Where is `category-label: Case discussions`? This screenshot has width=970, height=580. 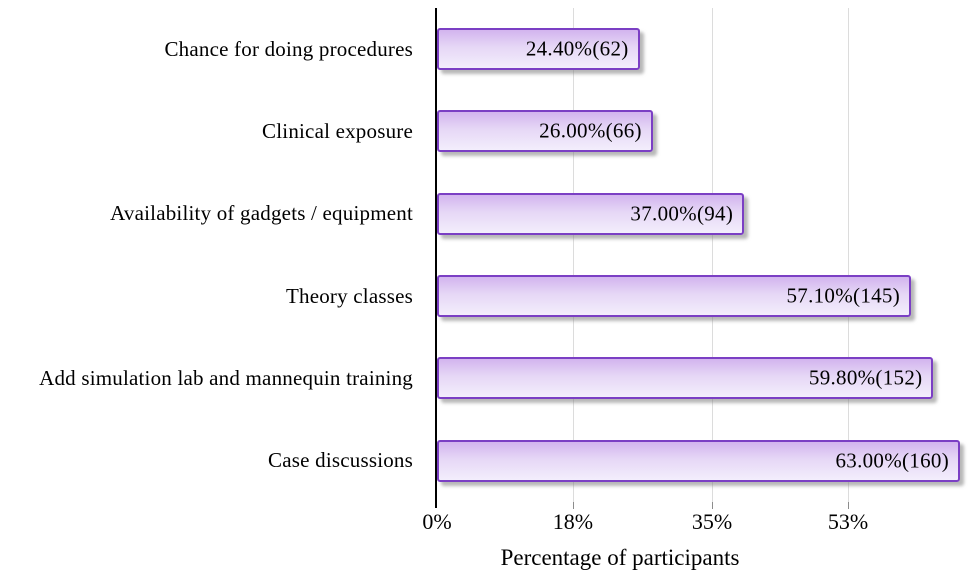
category-label: Case discussions is located at coordinates (340, 460).